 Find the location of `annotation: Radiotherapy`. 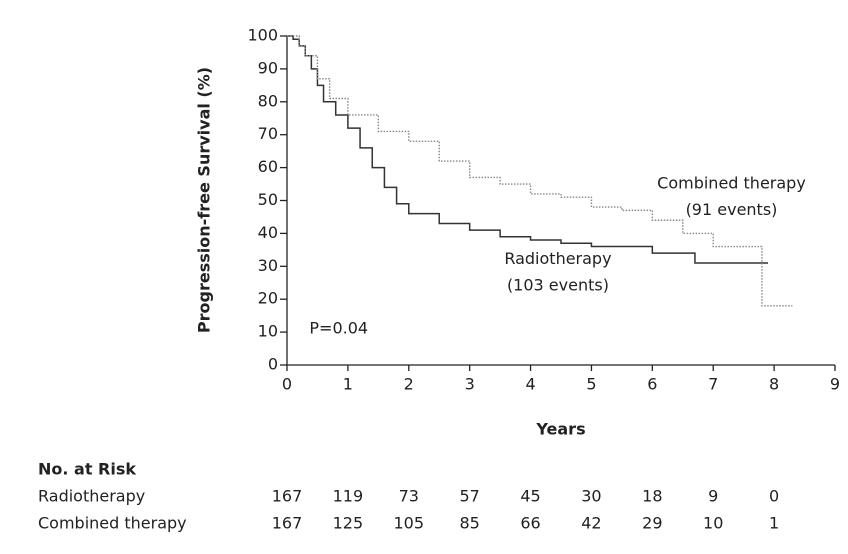

annotation: Radiotherapy is located at coordinates (557, 258).